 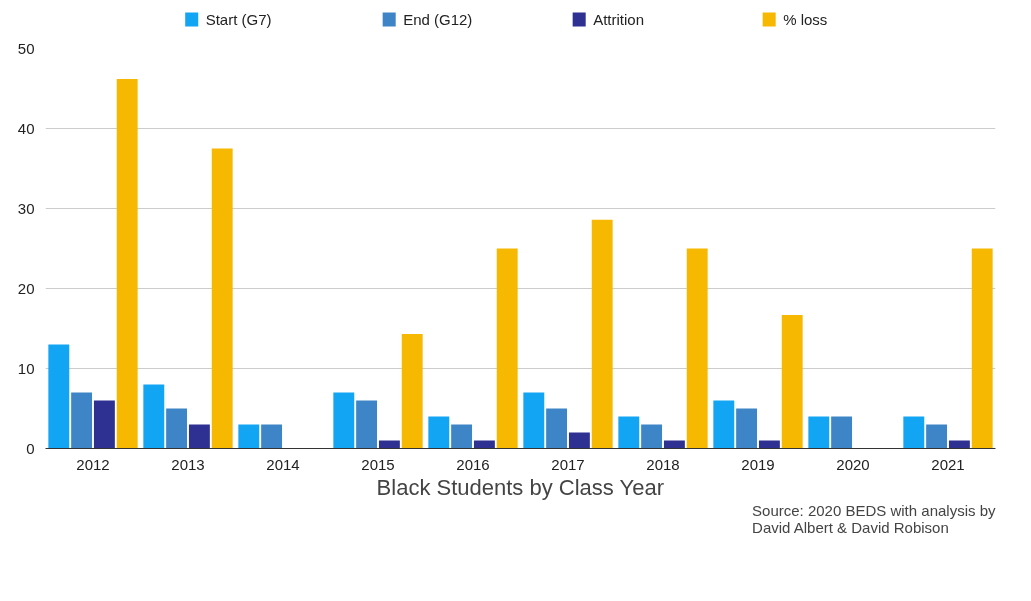 I want to click on x-tick-label: 2021, so click(x=948, y=464).